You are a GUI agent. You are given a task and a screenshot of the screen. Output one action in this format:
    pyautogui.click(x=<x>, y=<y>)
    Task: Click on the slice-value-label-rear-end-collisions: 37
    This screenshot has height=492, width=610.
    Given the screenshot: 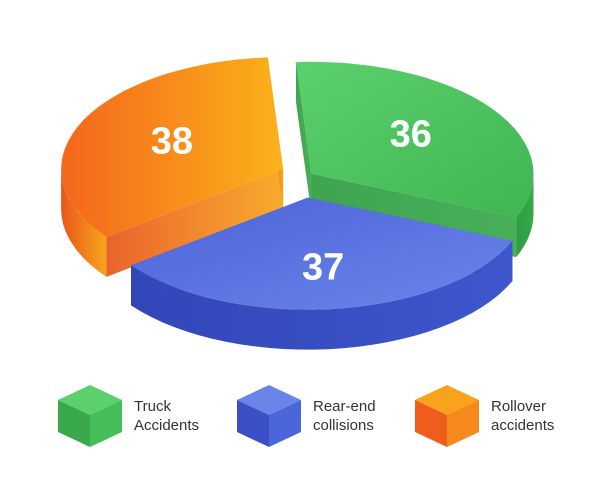 What is the action you would take?
    pyautogui.click(x=323, y=268)
    